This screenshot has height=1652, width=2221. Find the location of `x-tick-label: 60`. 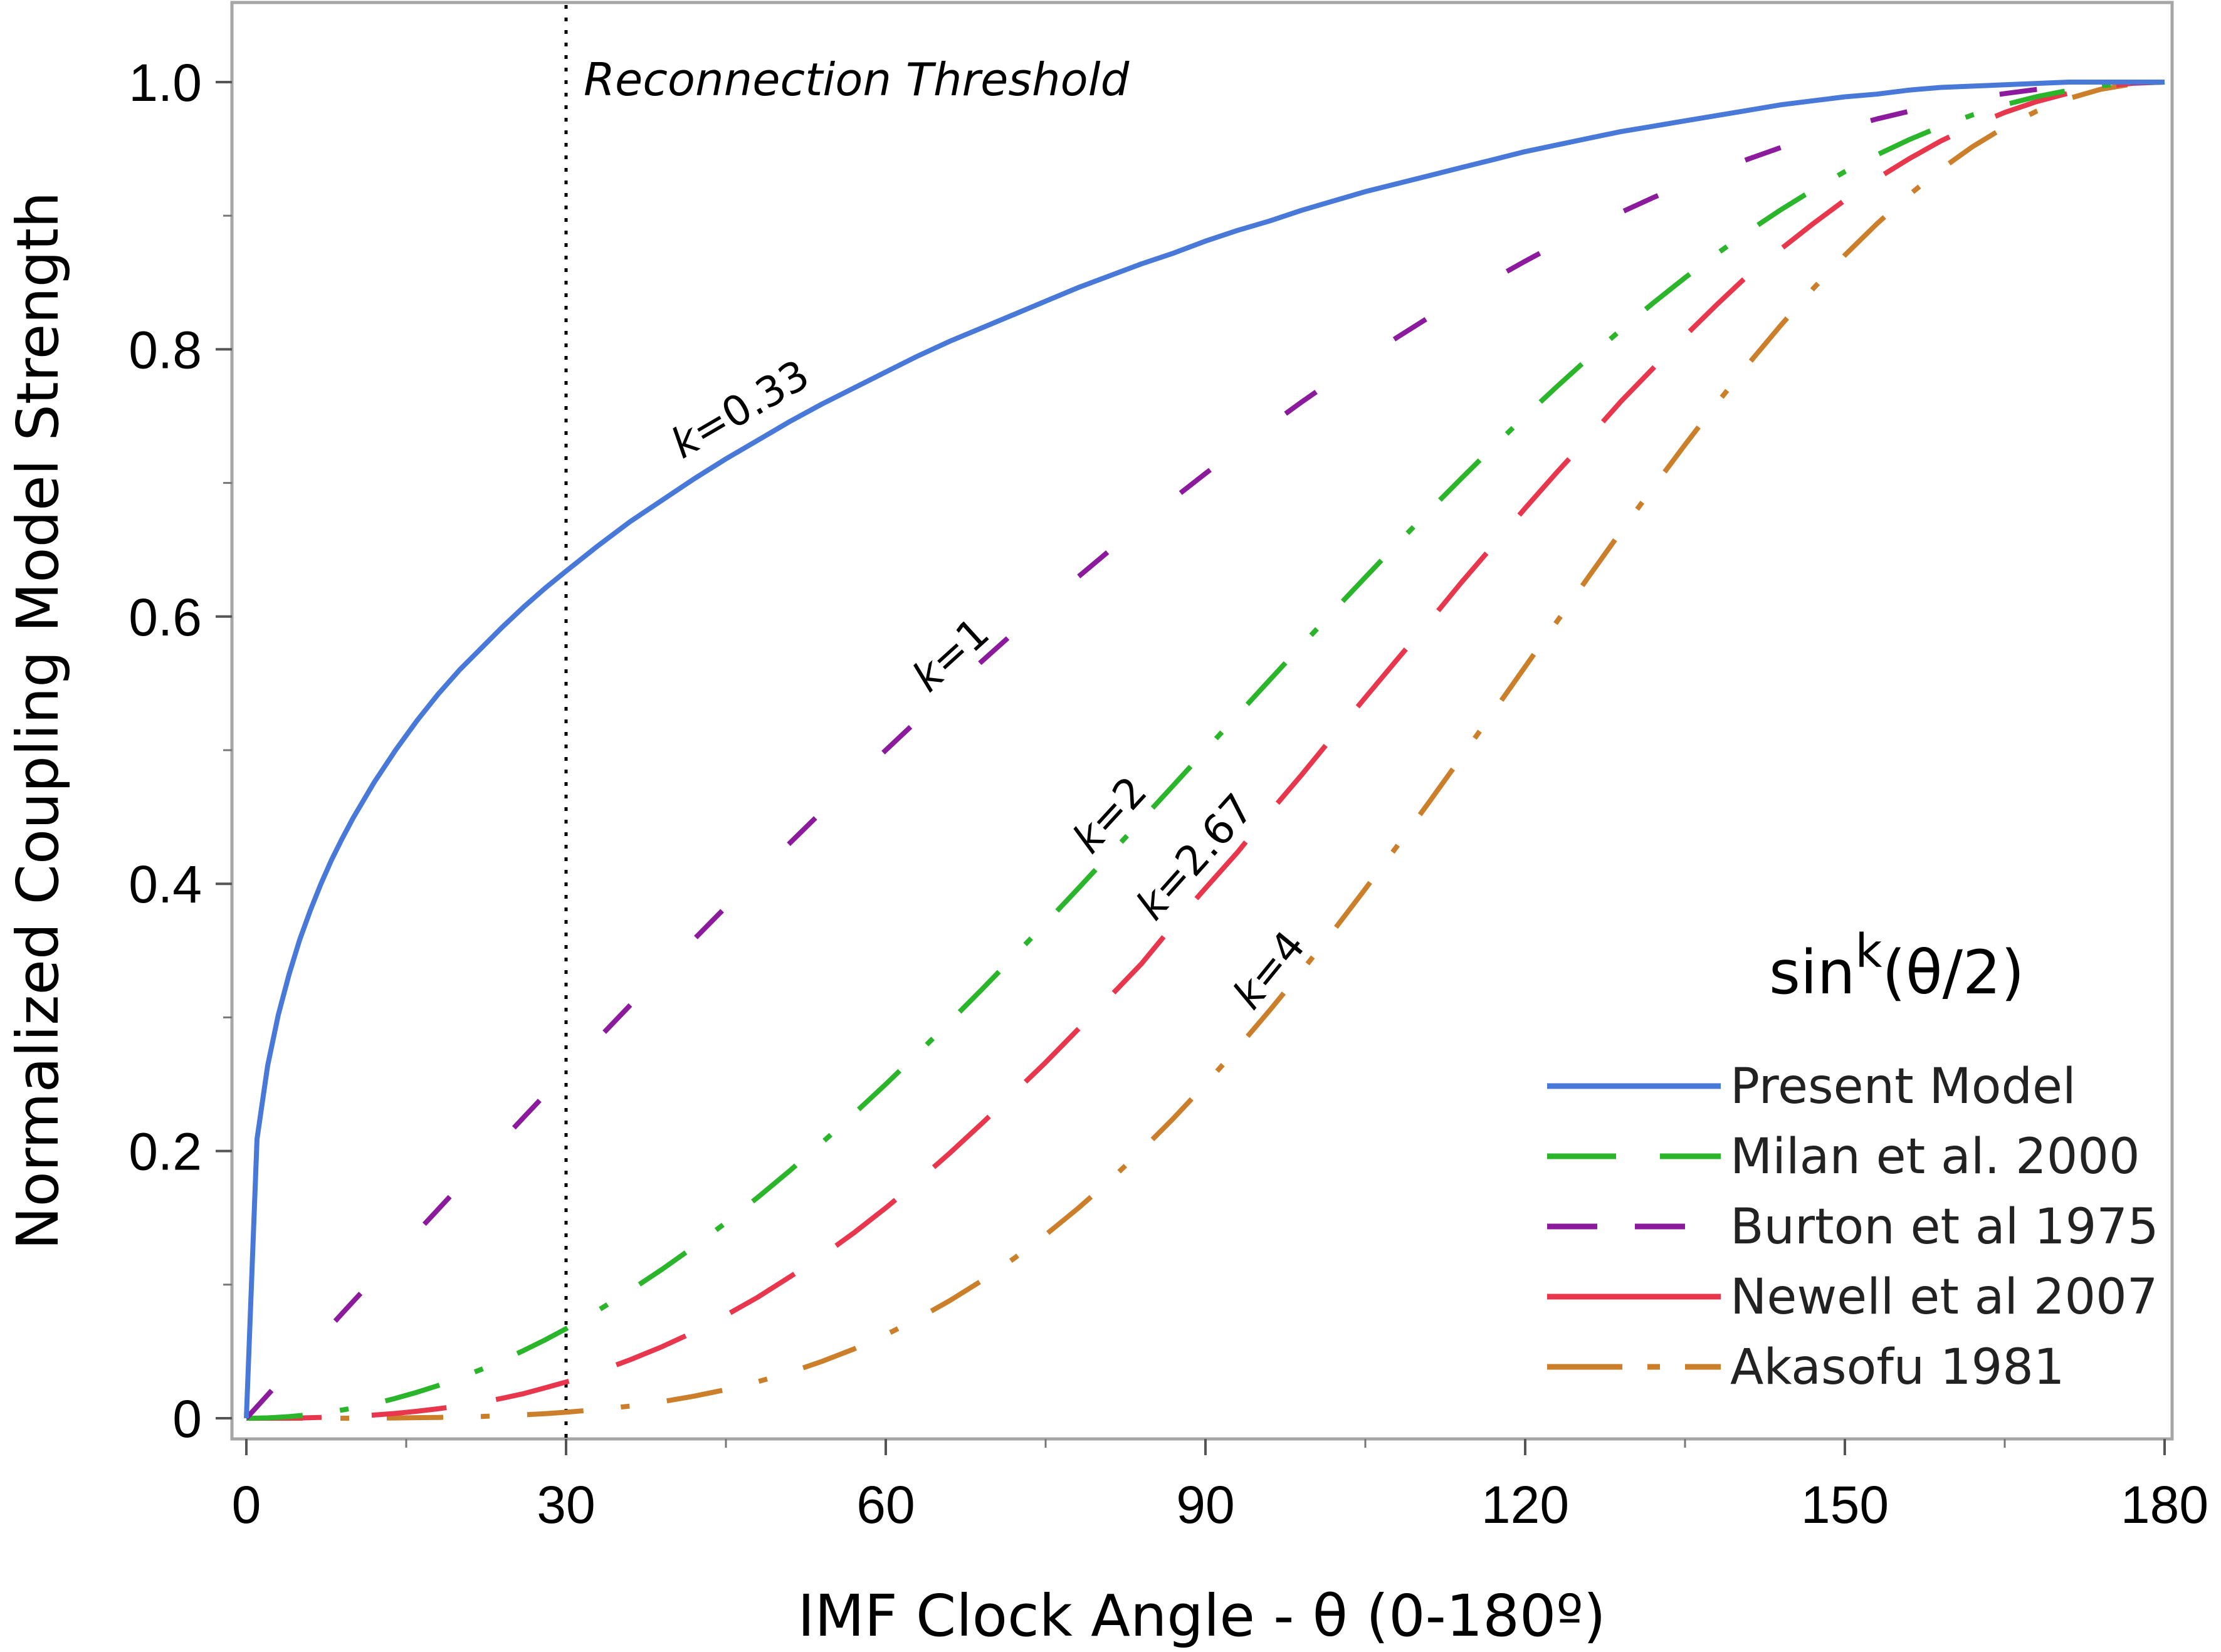

x-tick-label: 60 is located at coordinates (885, 1504).